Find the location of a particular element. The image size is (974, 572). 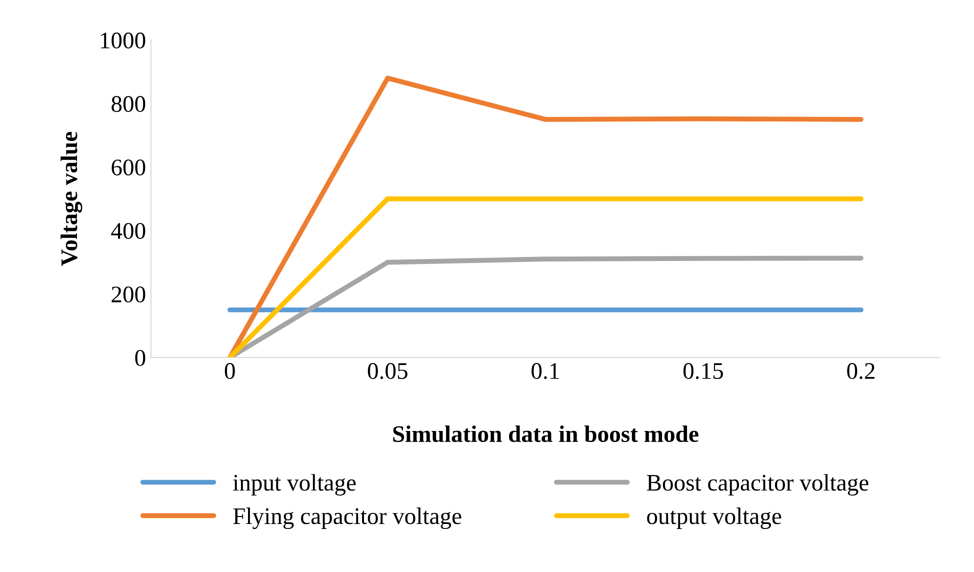

x-axis-title: Simulation data in boost mode is located at coordinates (545, 433).